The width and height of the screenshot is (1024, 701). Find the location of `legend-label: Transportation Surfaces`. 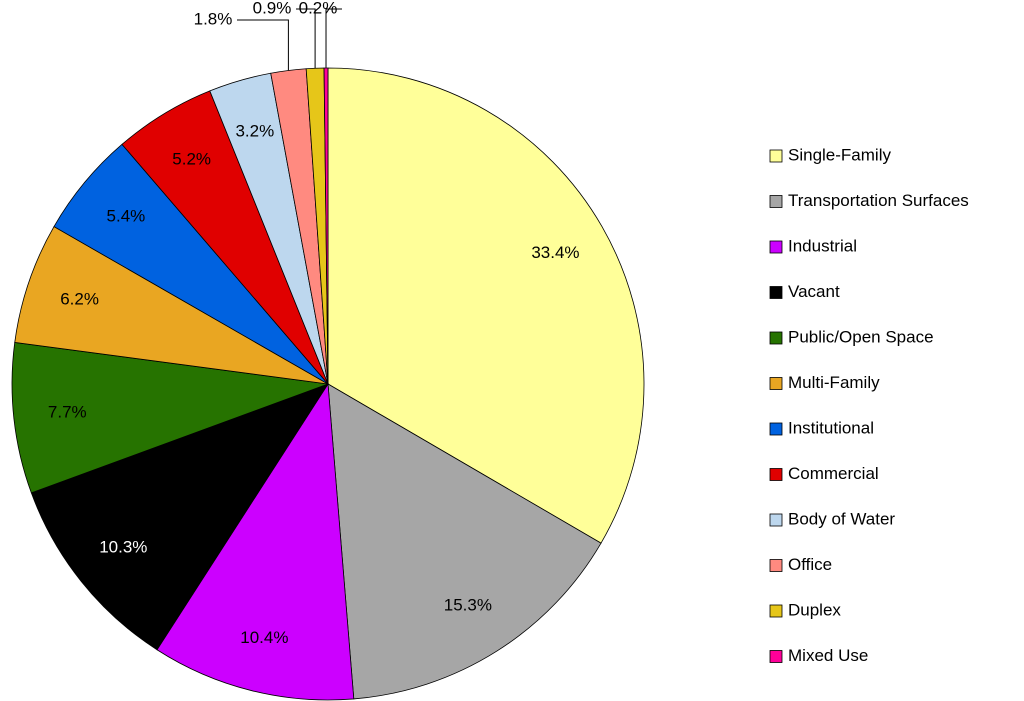

legend-label: Transportation Surfaces is located at coordinates (878, 200).